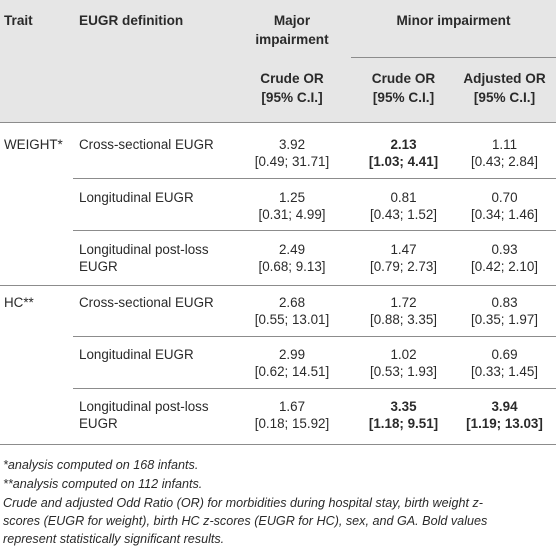  What do you see at coordinates (18, 20) in the screenshot?
I see `header-trait: Trait` at bounding box center [18, 20].